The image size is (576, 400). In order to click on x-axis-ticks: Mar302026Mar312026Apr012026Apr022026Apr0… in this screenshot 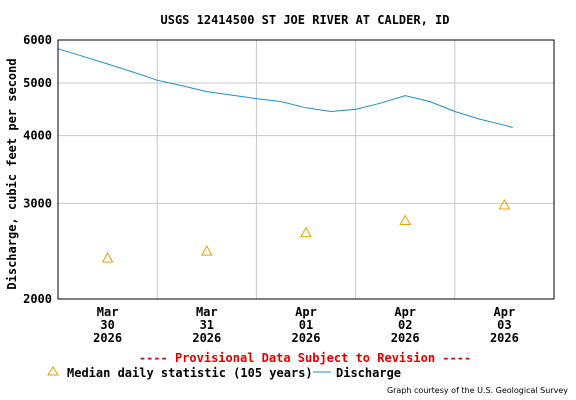, I will do `click(306, 325)`.